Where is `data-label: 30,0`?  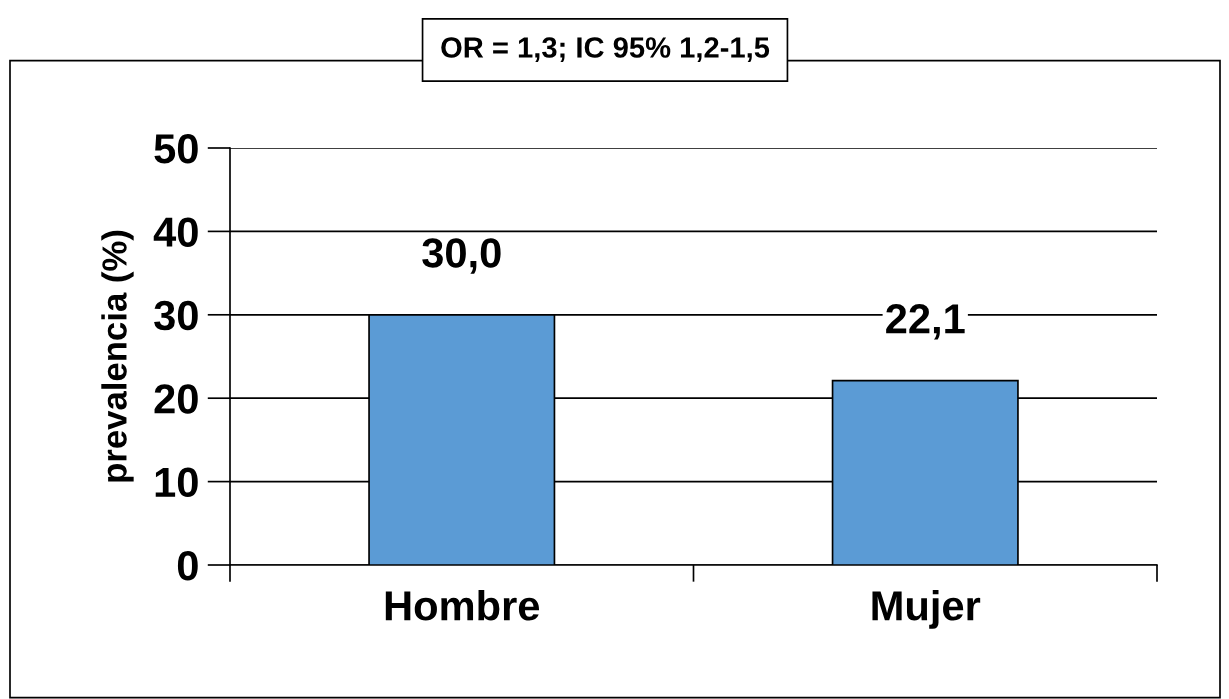 data-label: 30,0 is located at coordinates (461, 256).